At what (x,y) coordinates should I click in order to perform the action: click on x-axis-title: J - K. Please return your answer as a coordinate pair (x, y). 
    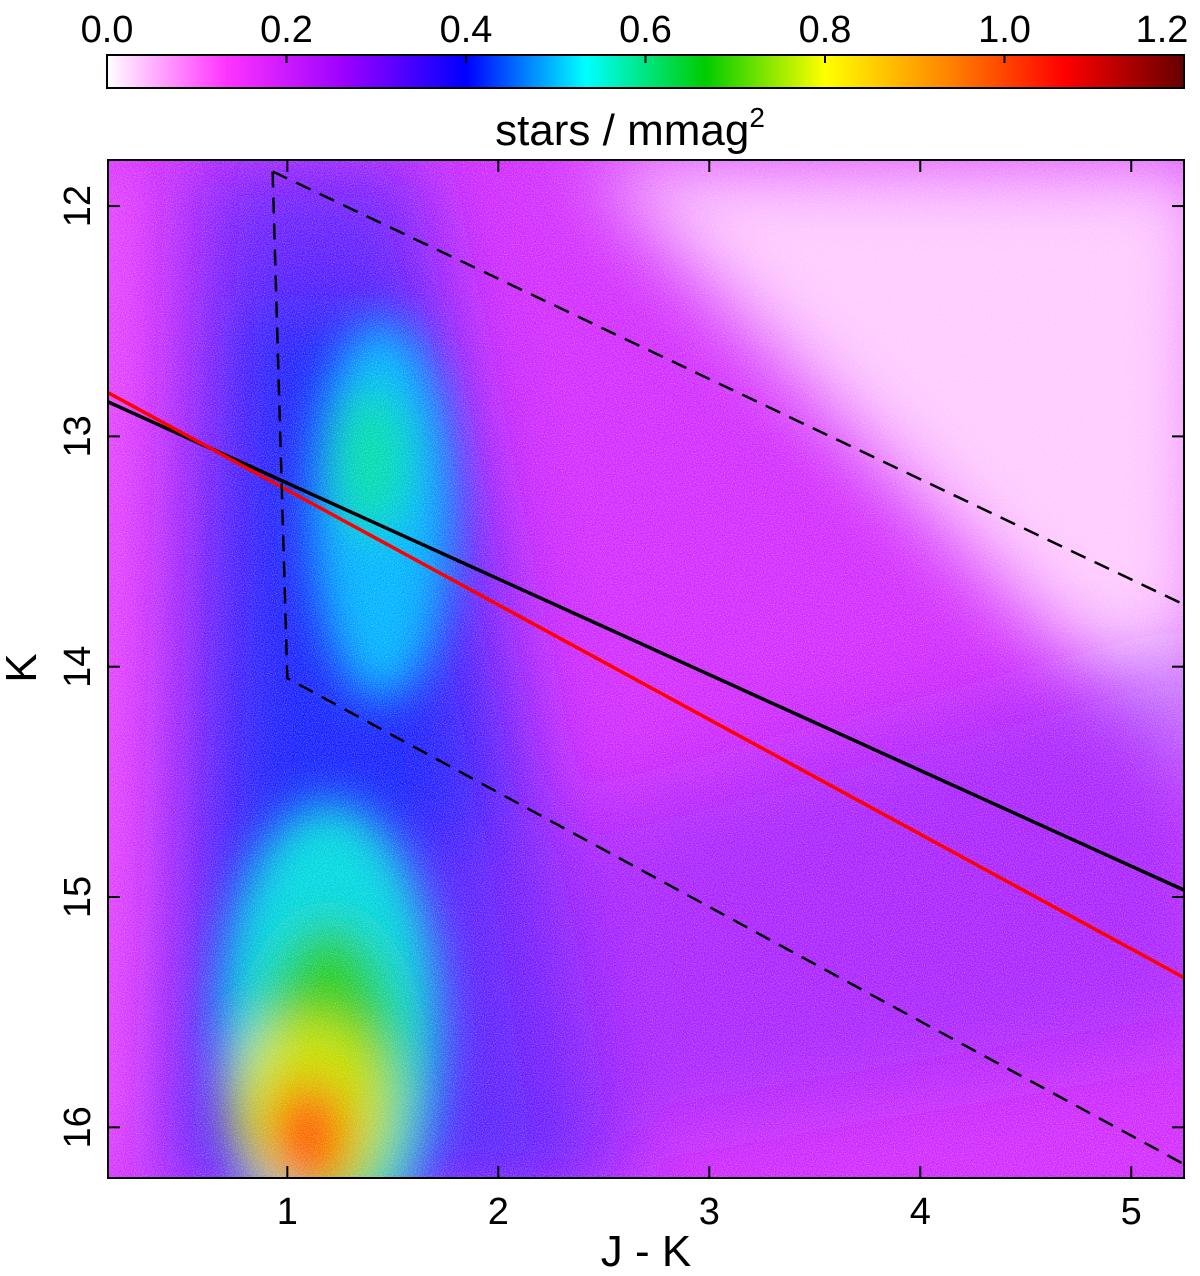
    Looking at the image, I should click on (646, 1251).